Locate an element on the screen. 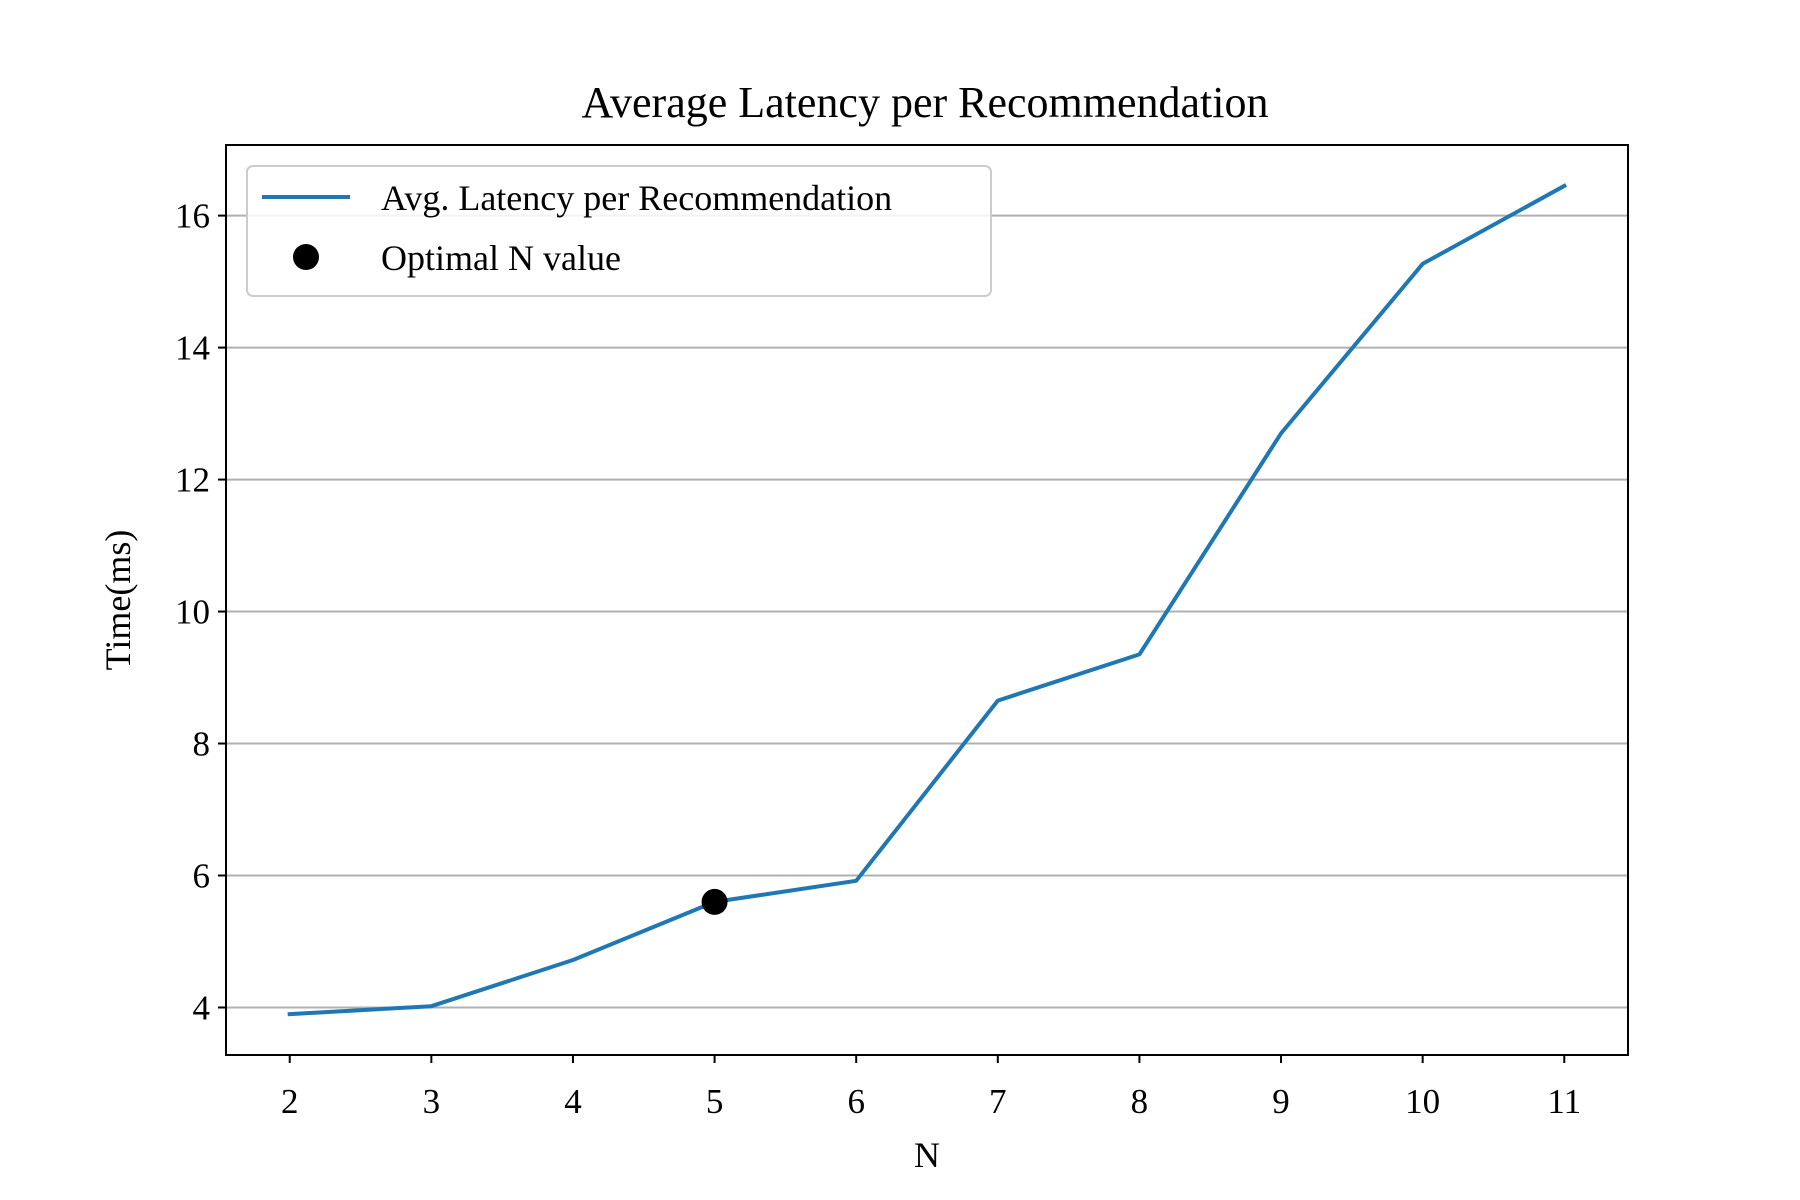 This screenshot has width=1800, height=1200. y-tick-label: 12 is located at coordinates (192, 480).